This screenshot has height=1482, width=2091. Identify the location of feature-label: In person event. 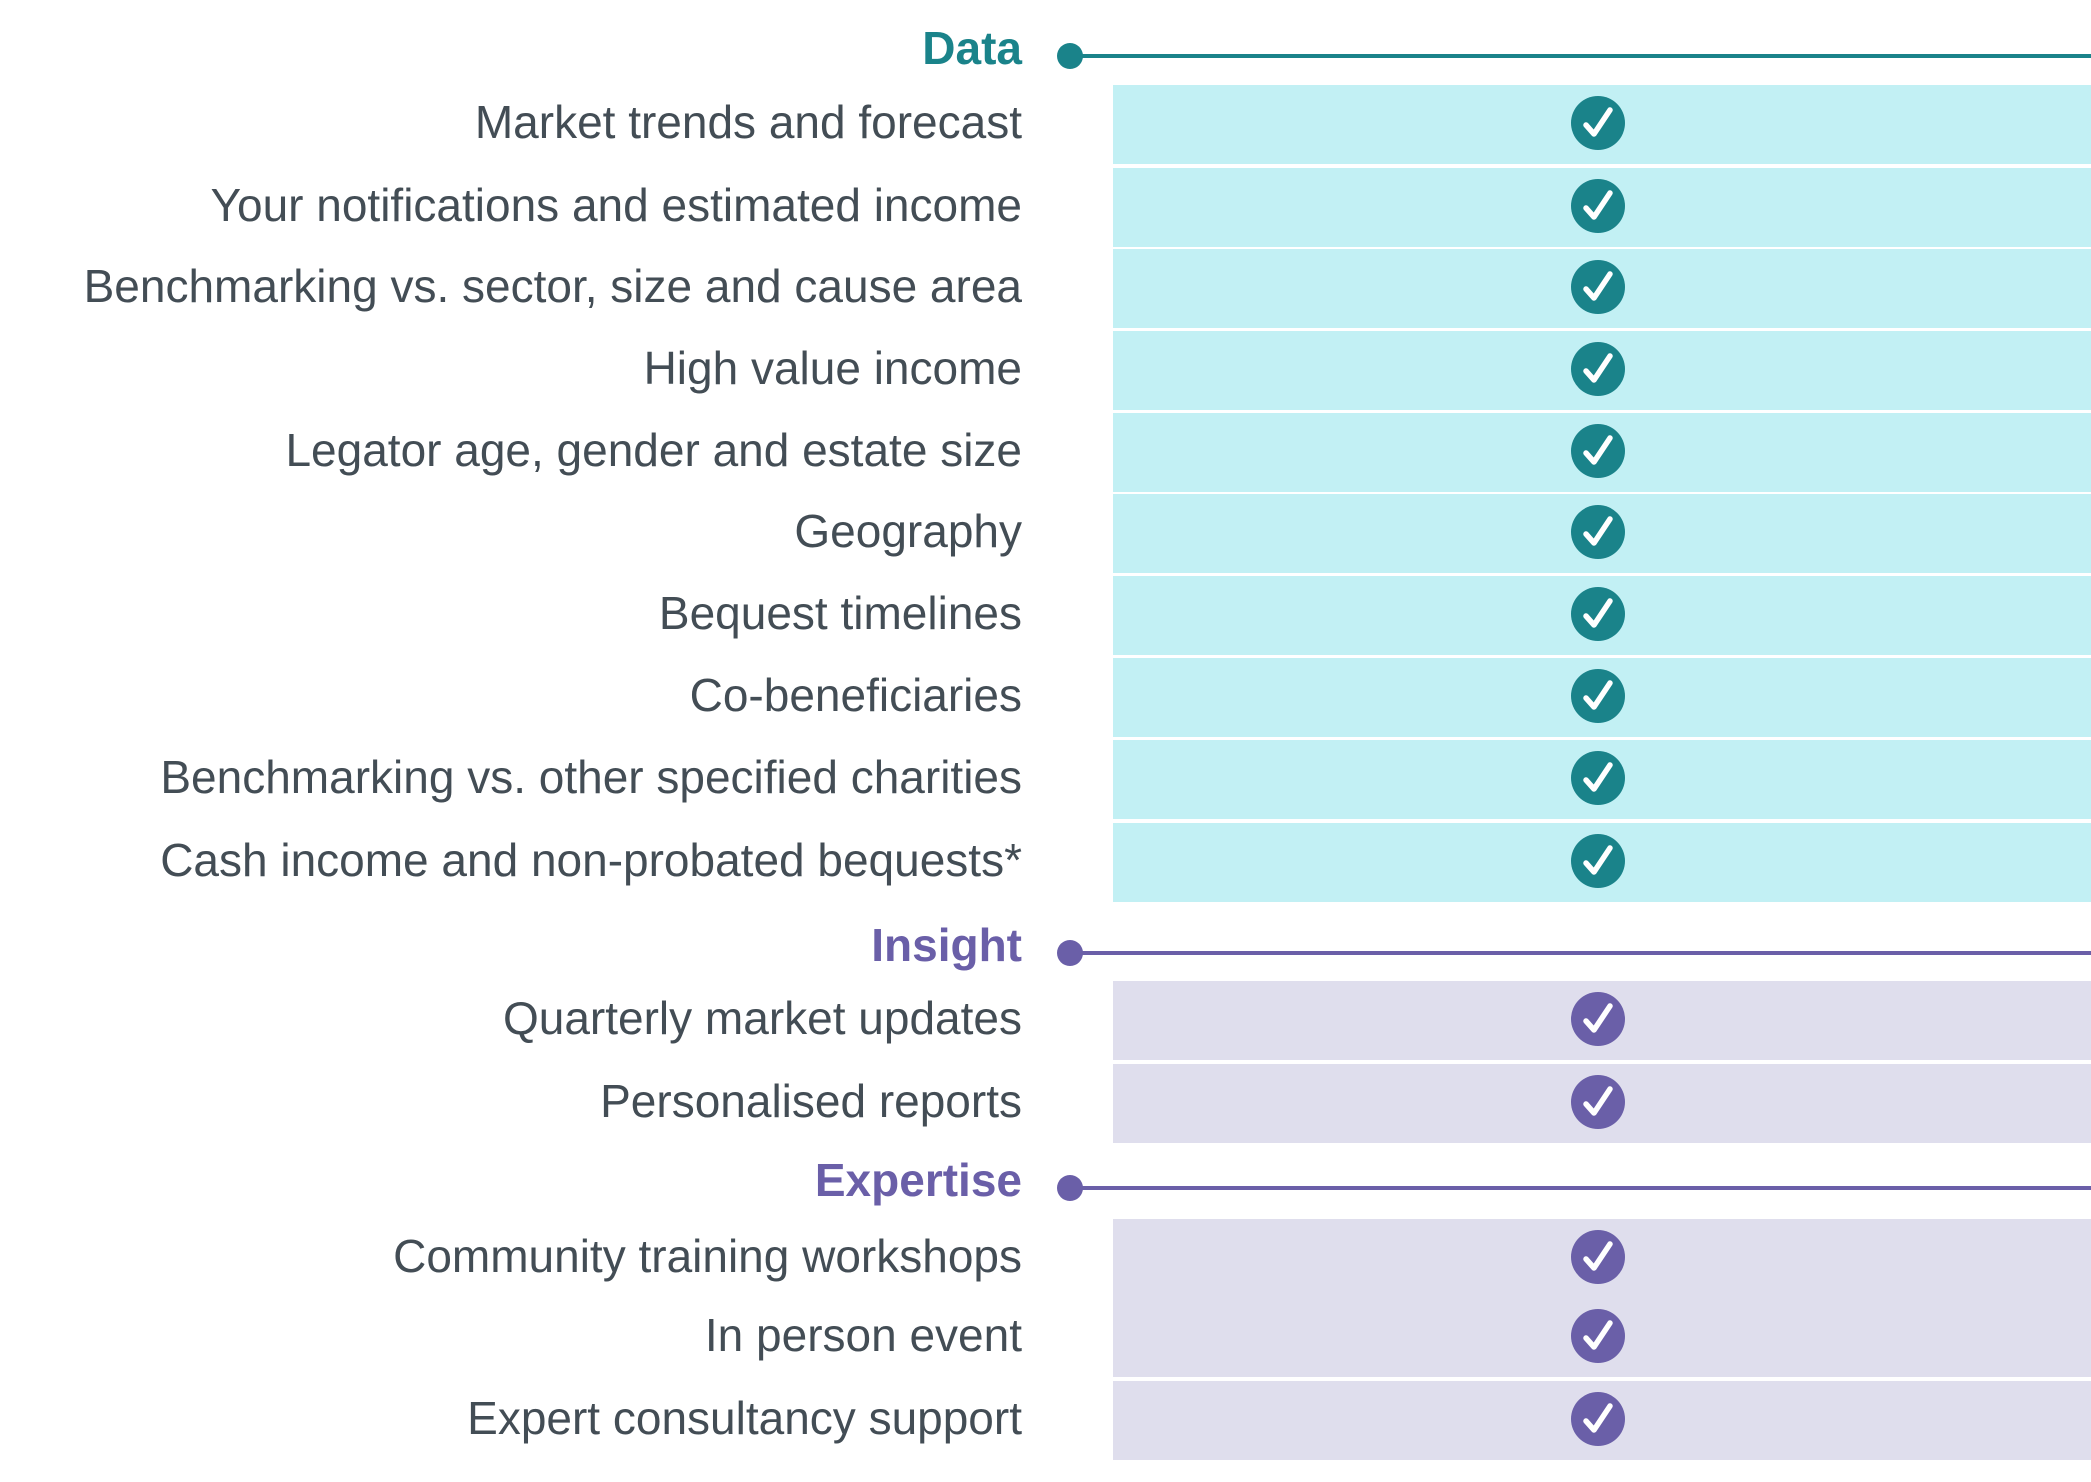
(863, 1335).